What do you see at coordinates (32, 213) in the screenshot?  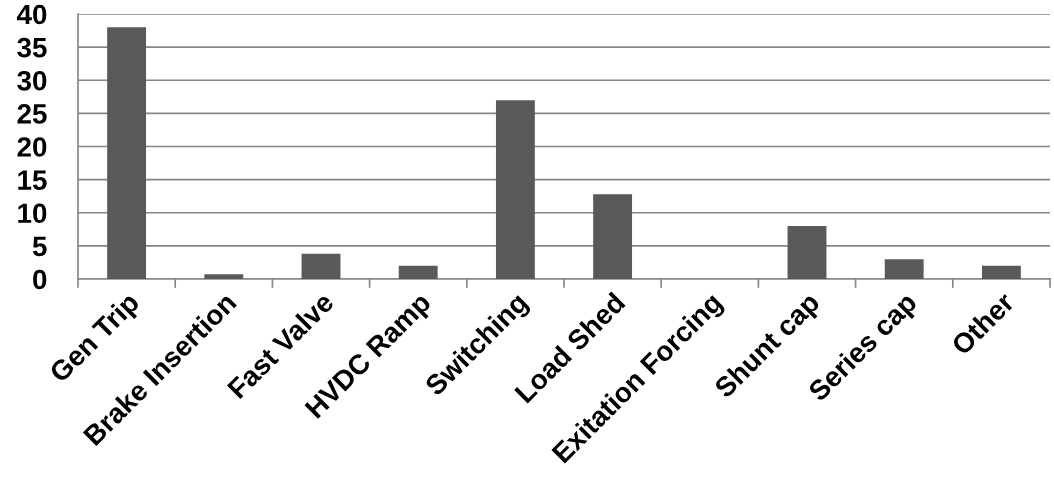 I see `y-tick-label: 10` at bounding box center [32, 213].